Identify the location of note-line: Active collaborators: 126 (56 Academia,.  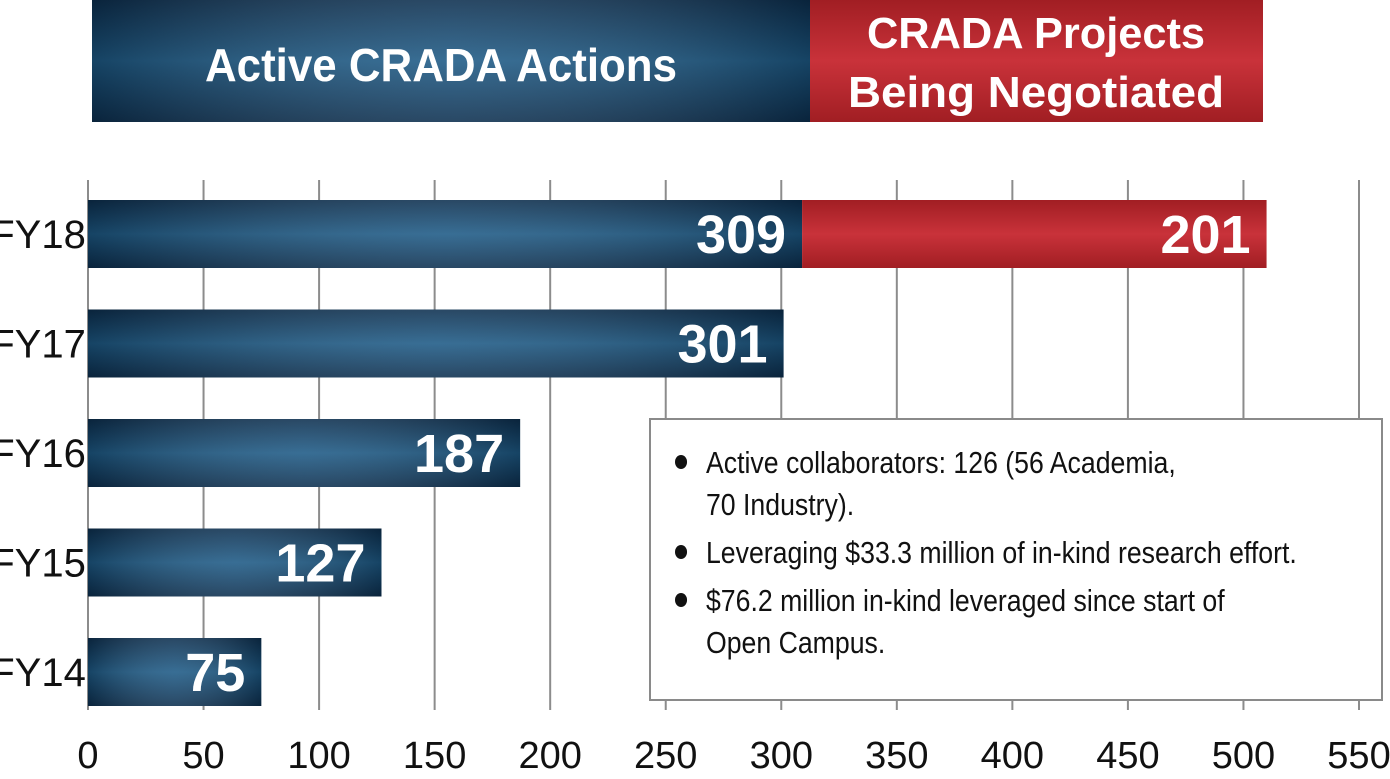
(940, 462).